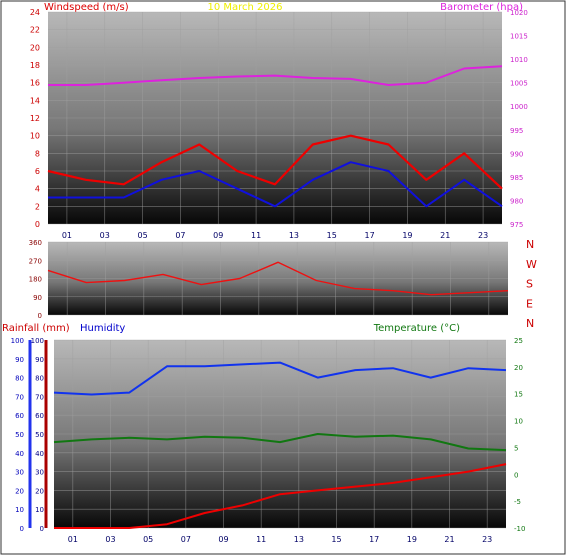 Image resolution: width=566 pixels, height=555 pixels. I want to click on humidity-tick-0: 0, so click(42, 529).